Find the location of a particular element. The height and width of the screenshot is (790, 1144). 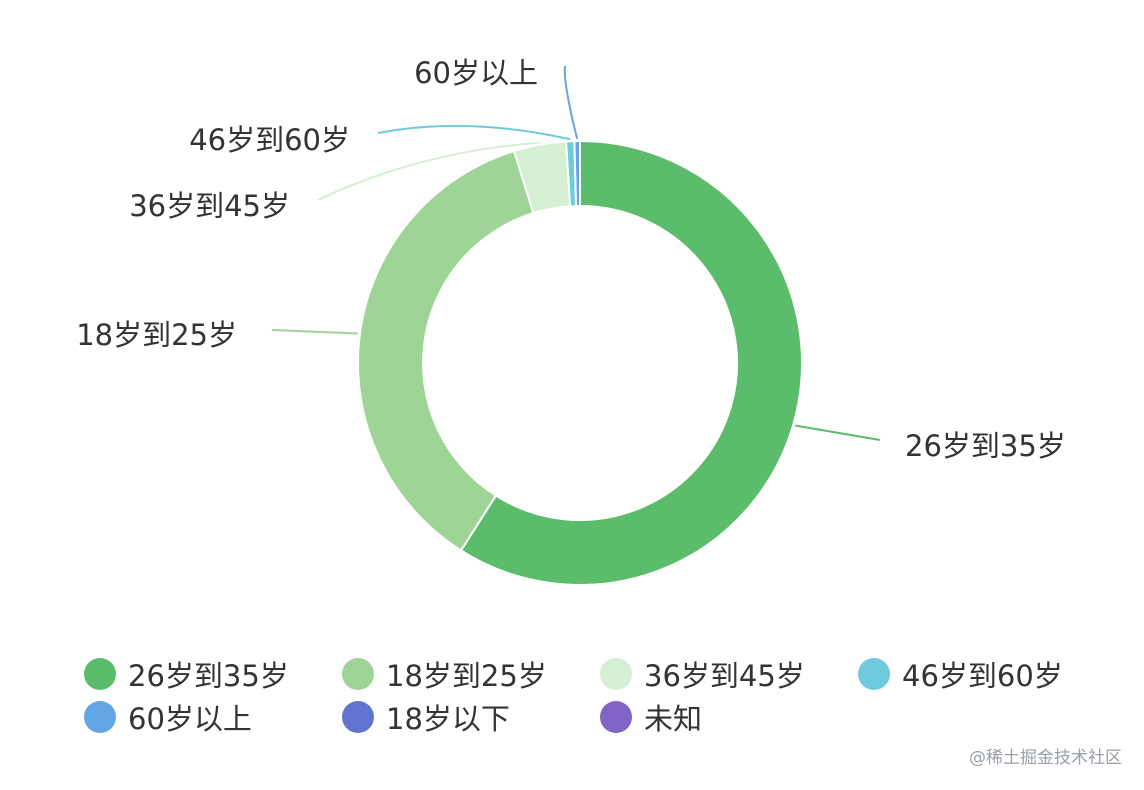

legend-label: 18岁到25岁 is located at coordinates (466, 676).